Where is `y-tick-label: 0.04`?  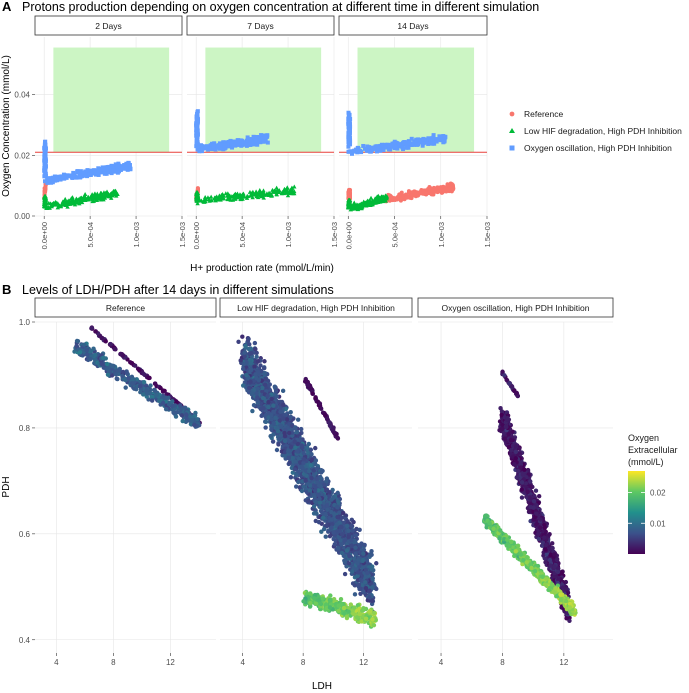
y-tick-label: 0.04 is located at coordinates (22, 95).